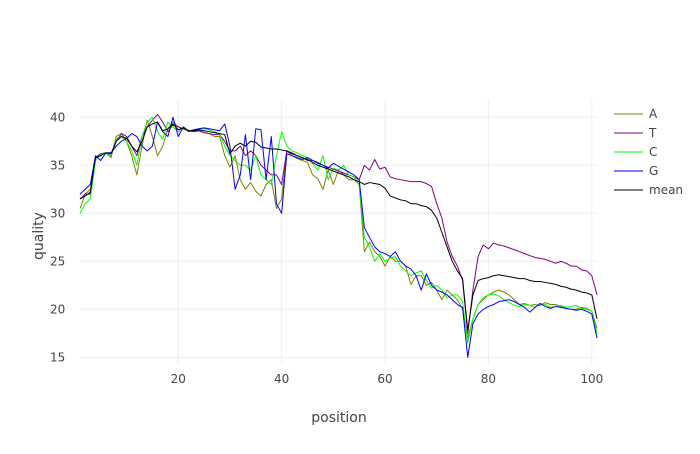 Image resolution: width=700 pixels, height=454 pixels. I want to click on y-tick-label: 25, so click(57, 261).